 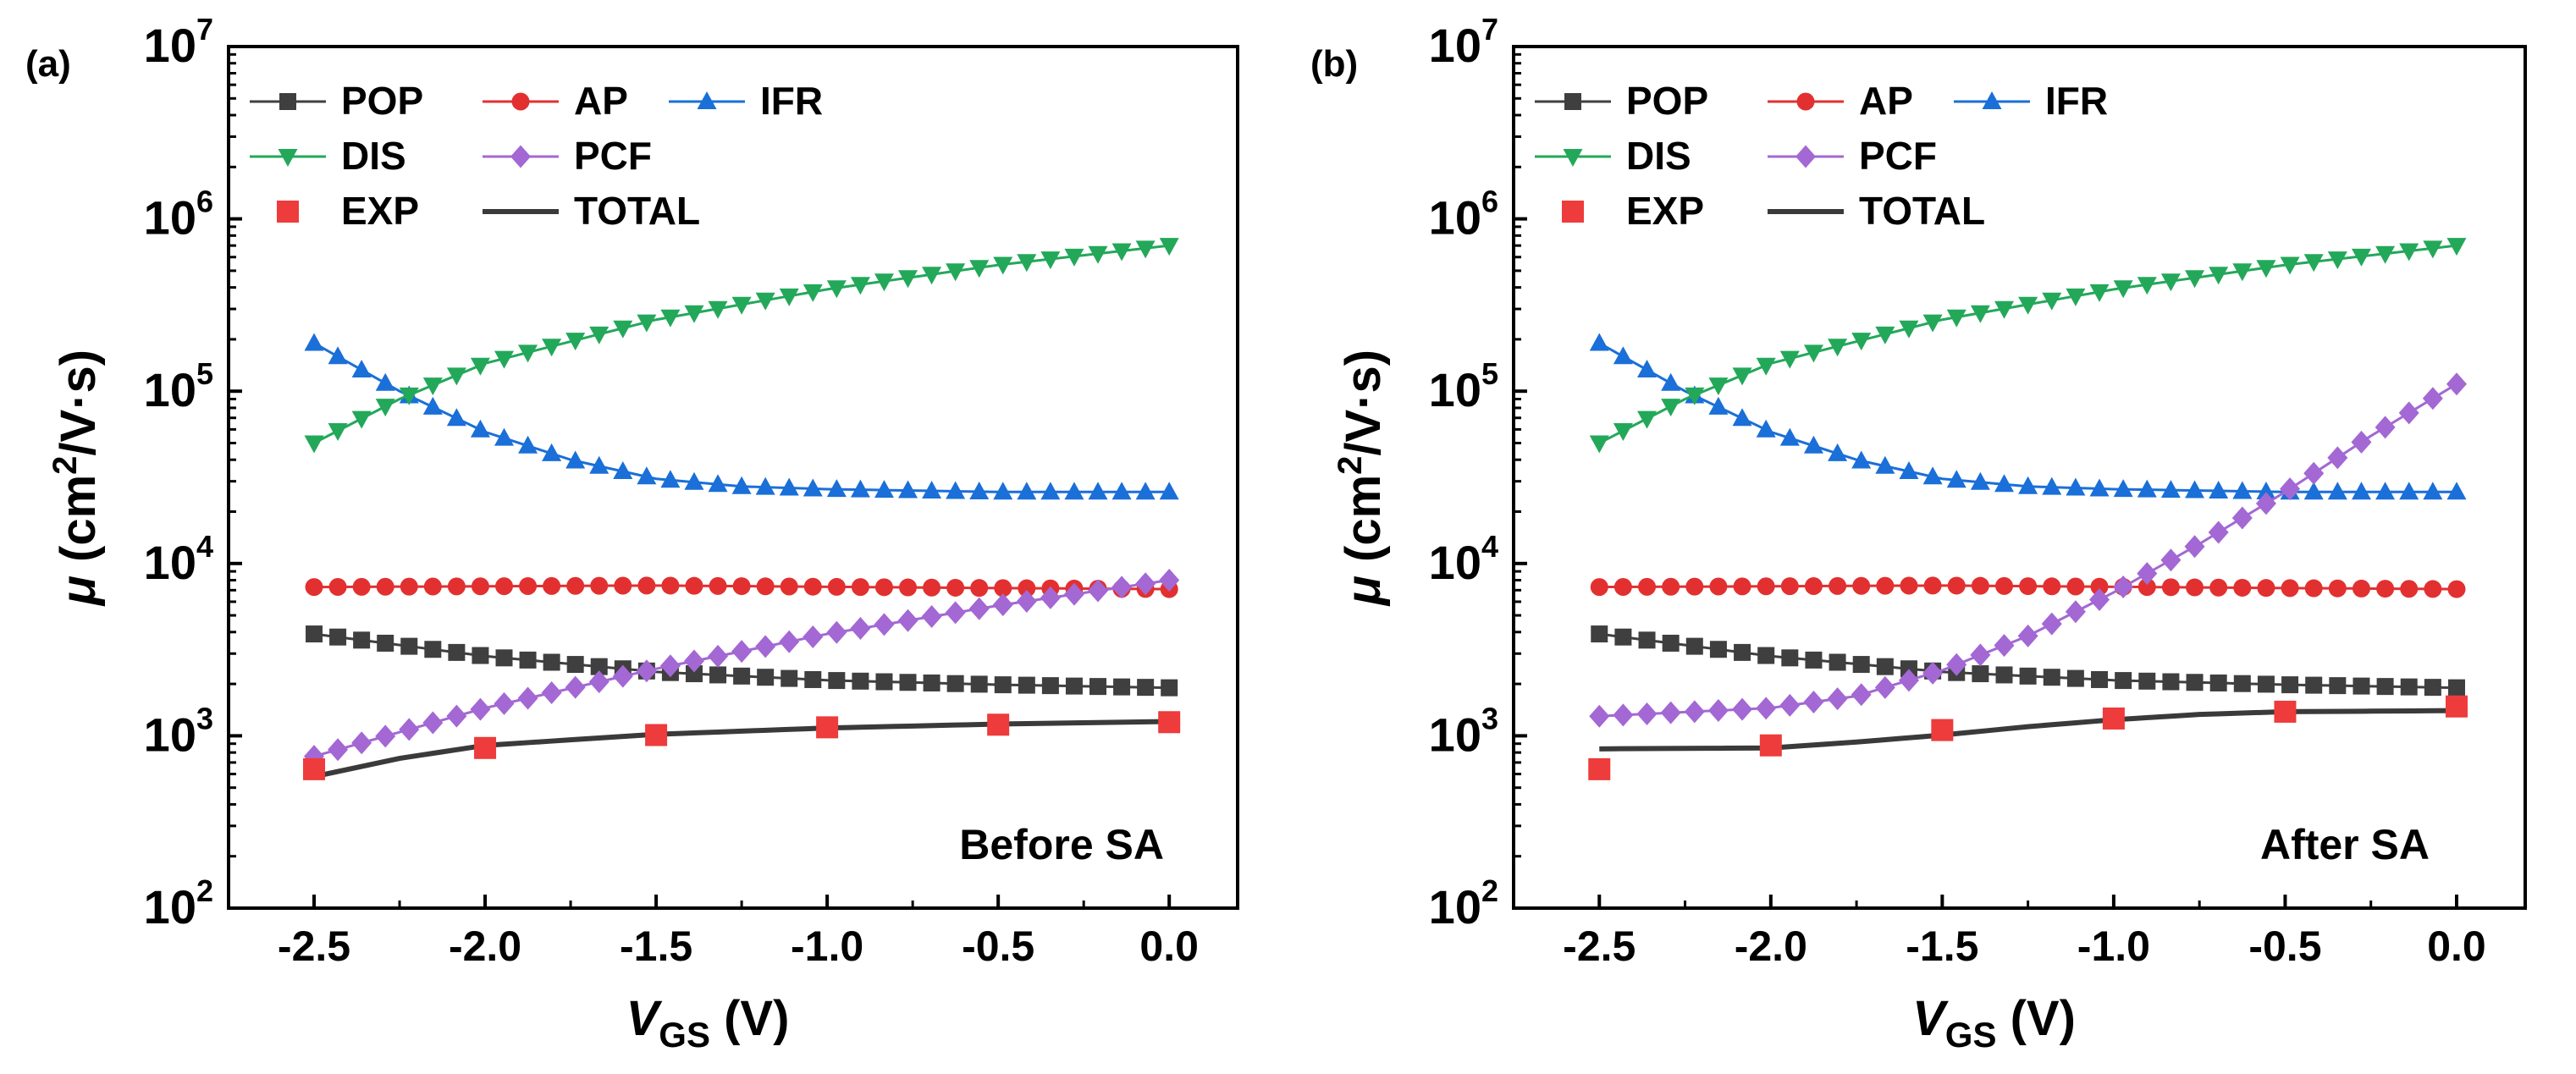 I want to click on series-line-ifr, so click(x=2028, y=417).